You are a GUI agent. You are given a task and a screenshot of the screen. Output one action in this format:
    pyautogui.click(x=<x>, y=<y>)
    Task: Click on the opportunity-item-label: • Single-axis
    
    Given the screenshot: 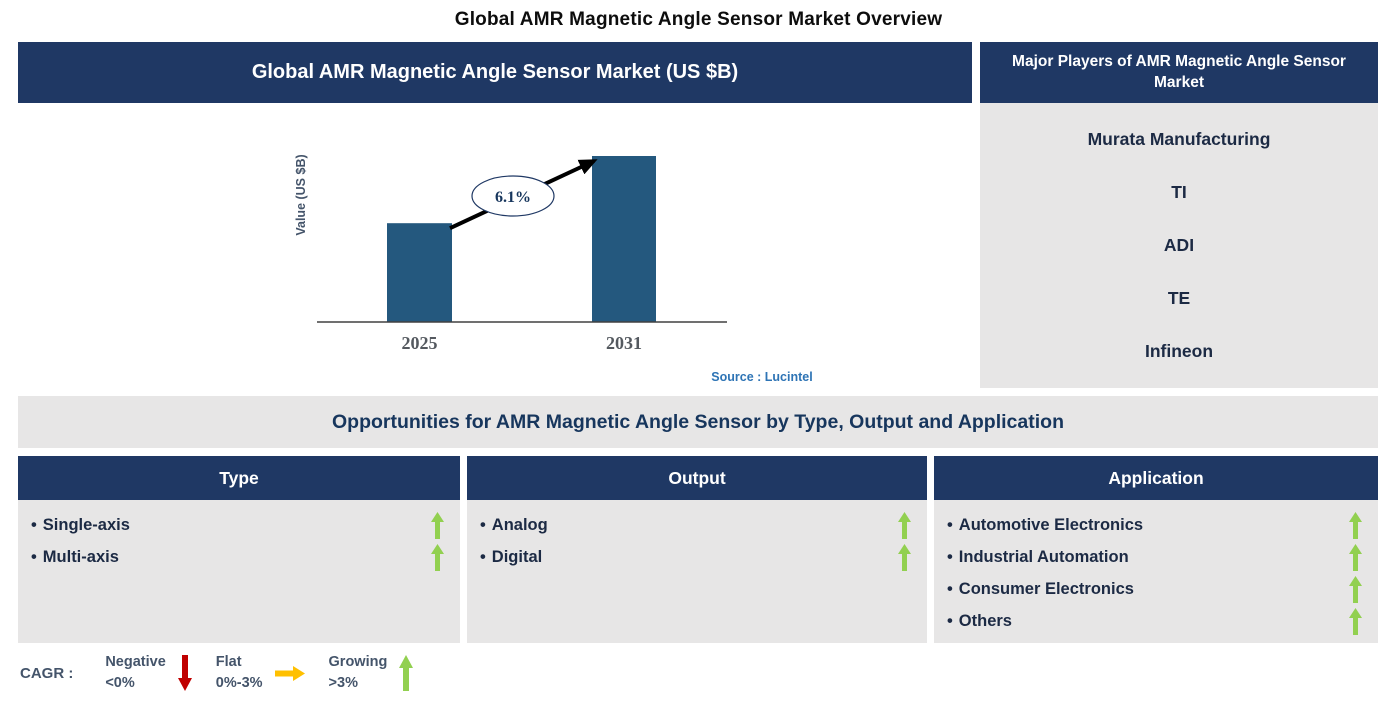 What is the action you would take?
    pyautogui.click(x=80, y=525)
    